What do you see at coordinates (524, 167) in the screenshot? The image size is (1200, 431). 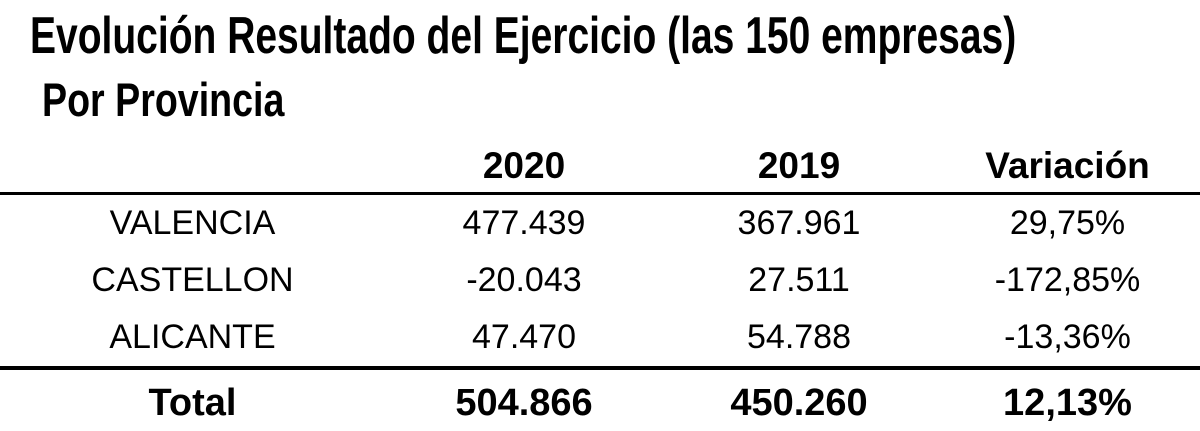 I see `col-header-2020: 2020` at bounding box center [524, 167].